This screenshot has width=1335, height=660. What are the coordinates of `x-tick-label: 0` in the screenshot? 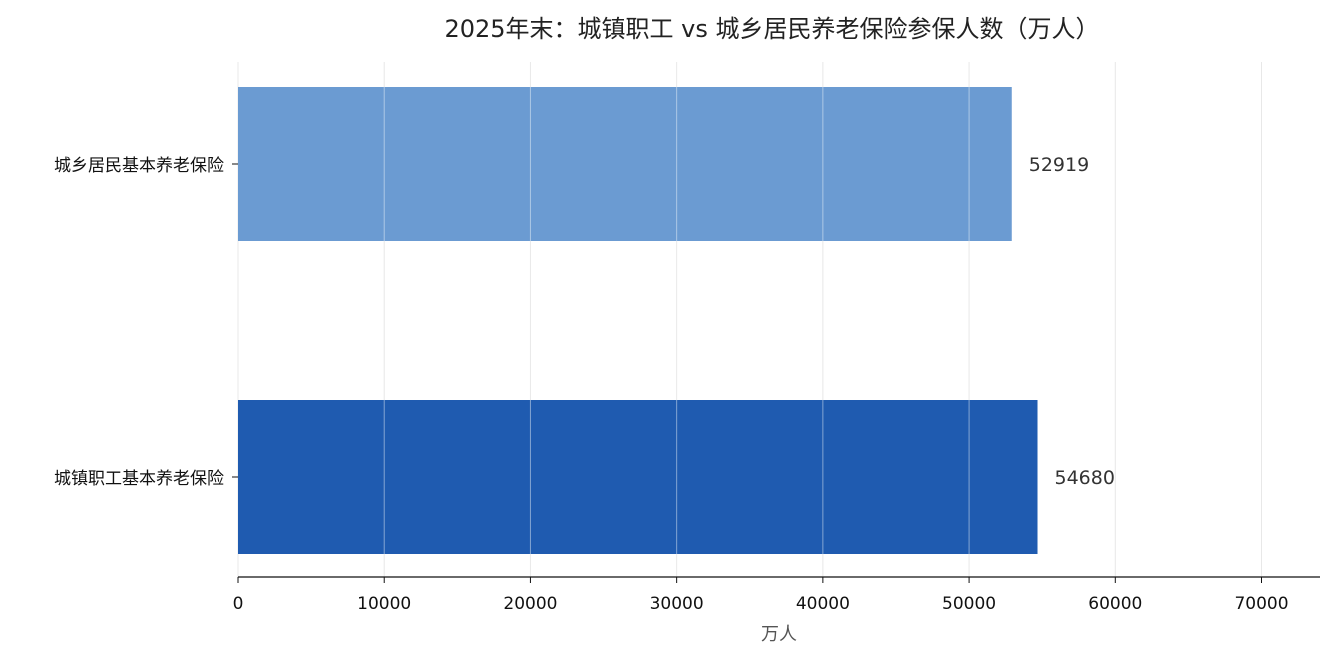 It's located at (238, 604).